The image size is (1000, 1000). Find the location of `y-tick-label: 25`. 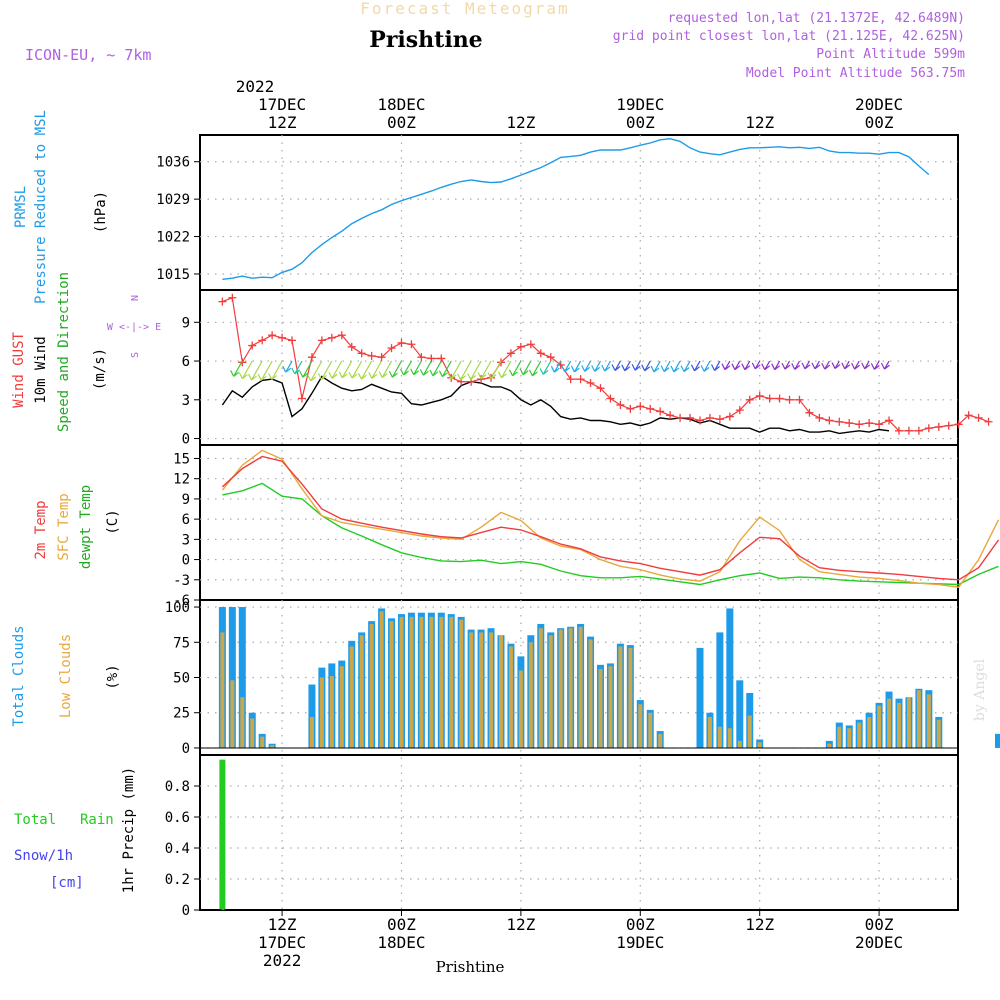

y-tick-label: 25 is located at coordinates (181, 714).